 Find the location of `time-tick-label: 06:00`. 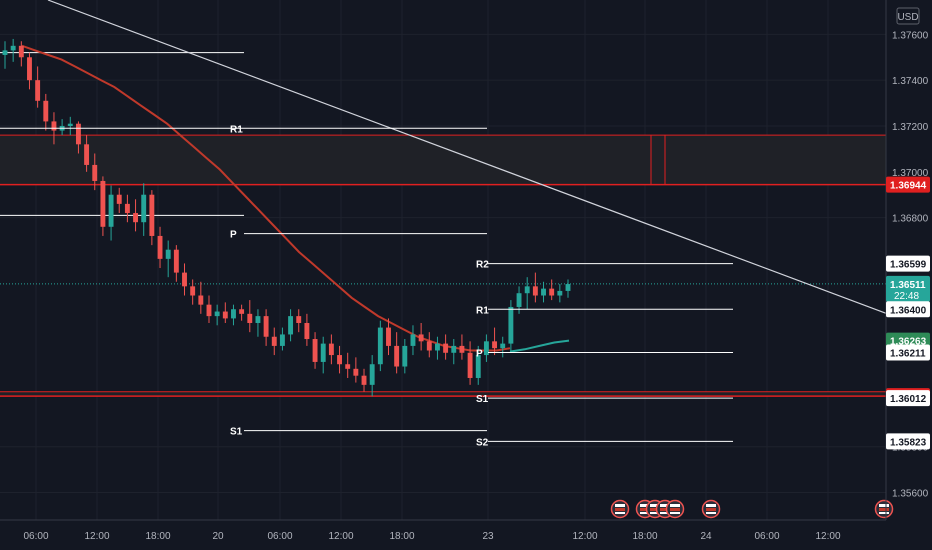

time-tick-label: 06:00 is located at coordinates (766, 536).